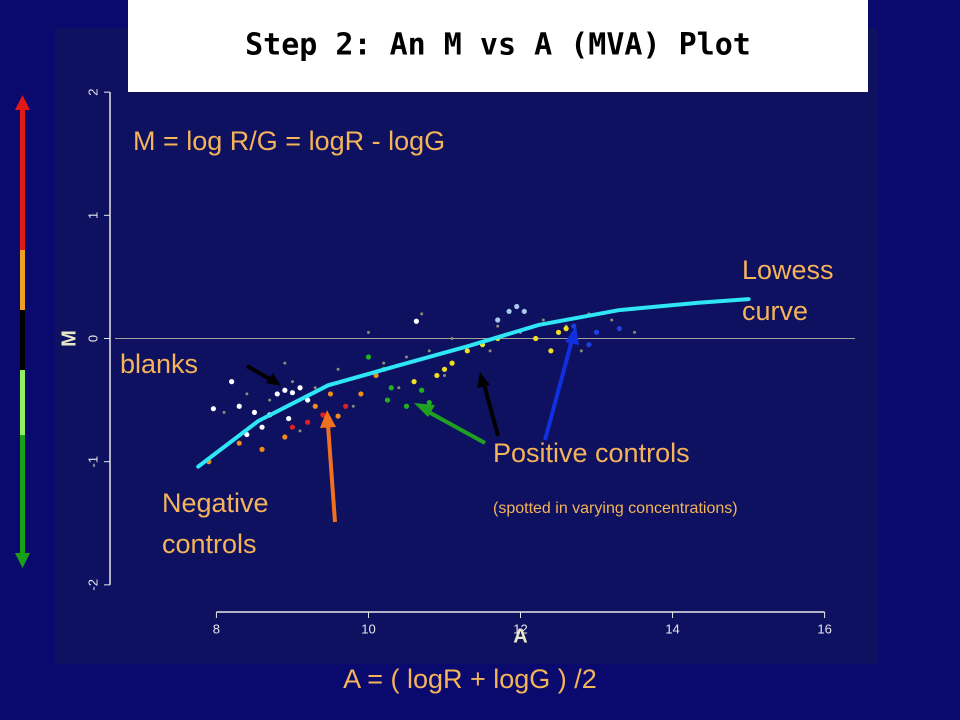 This screenshot has height=720, width=960. What do you see at coordinates (159, 364) in the screenshot?
I see `blanks-label: blanks` at bounding box center [159, 364].